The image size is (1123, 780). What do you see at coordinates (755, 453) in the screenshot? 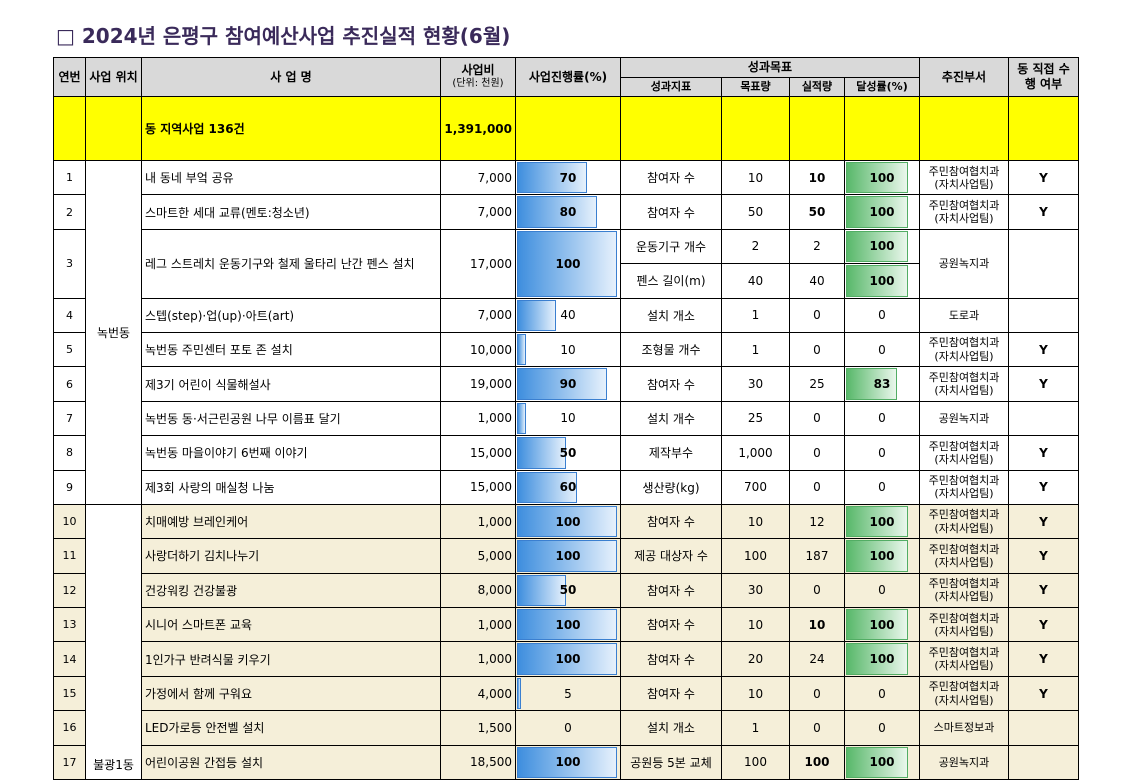
I see `target-cell: 1,000` at bounding box center [755, 453].